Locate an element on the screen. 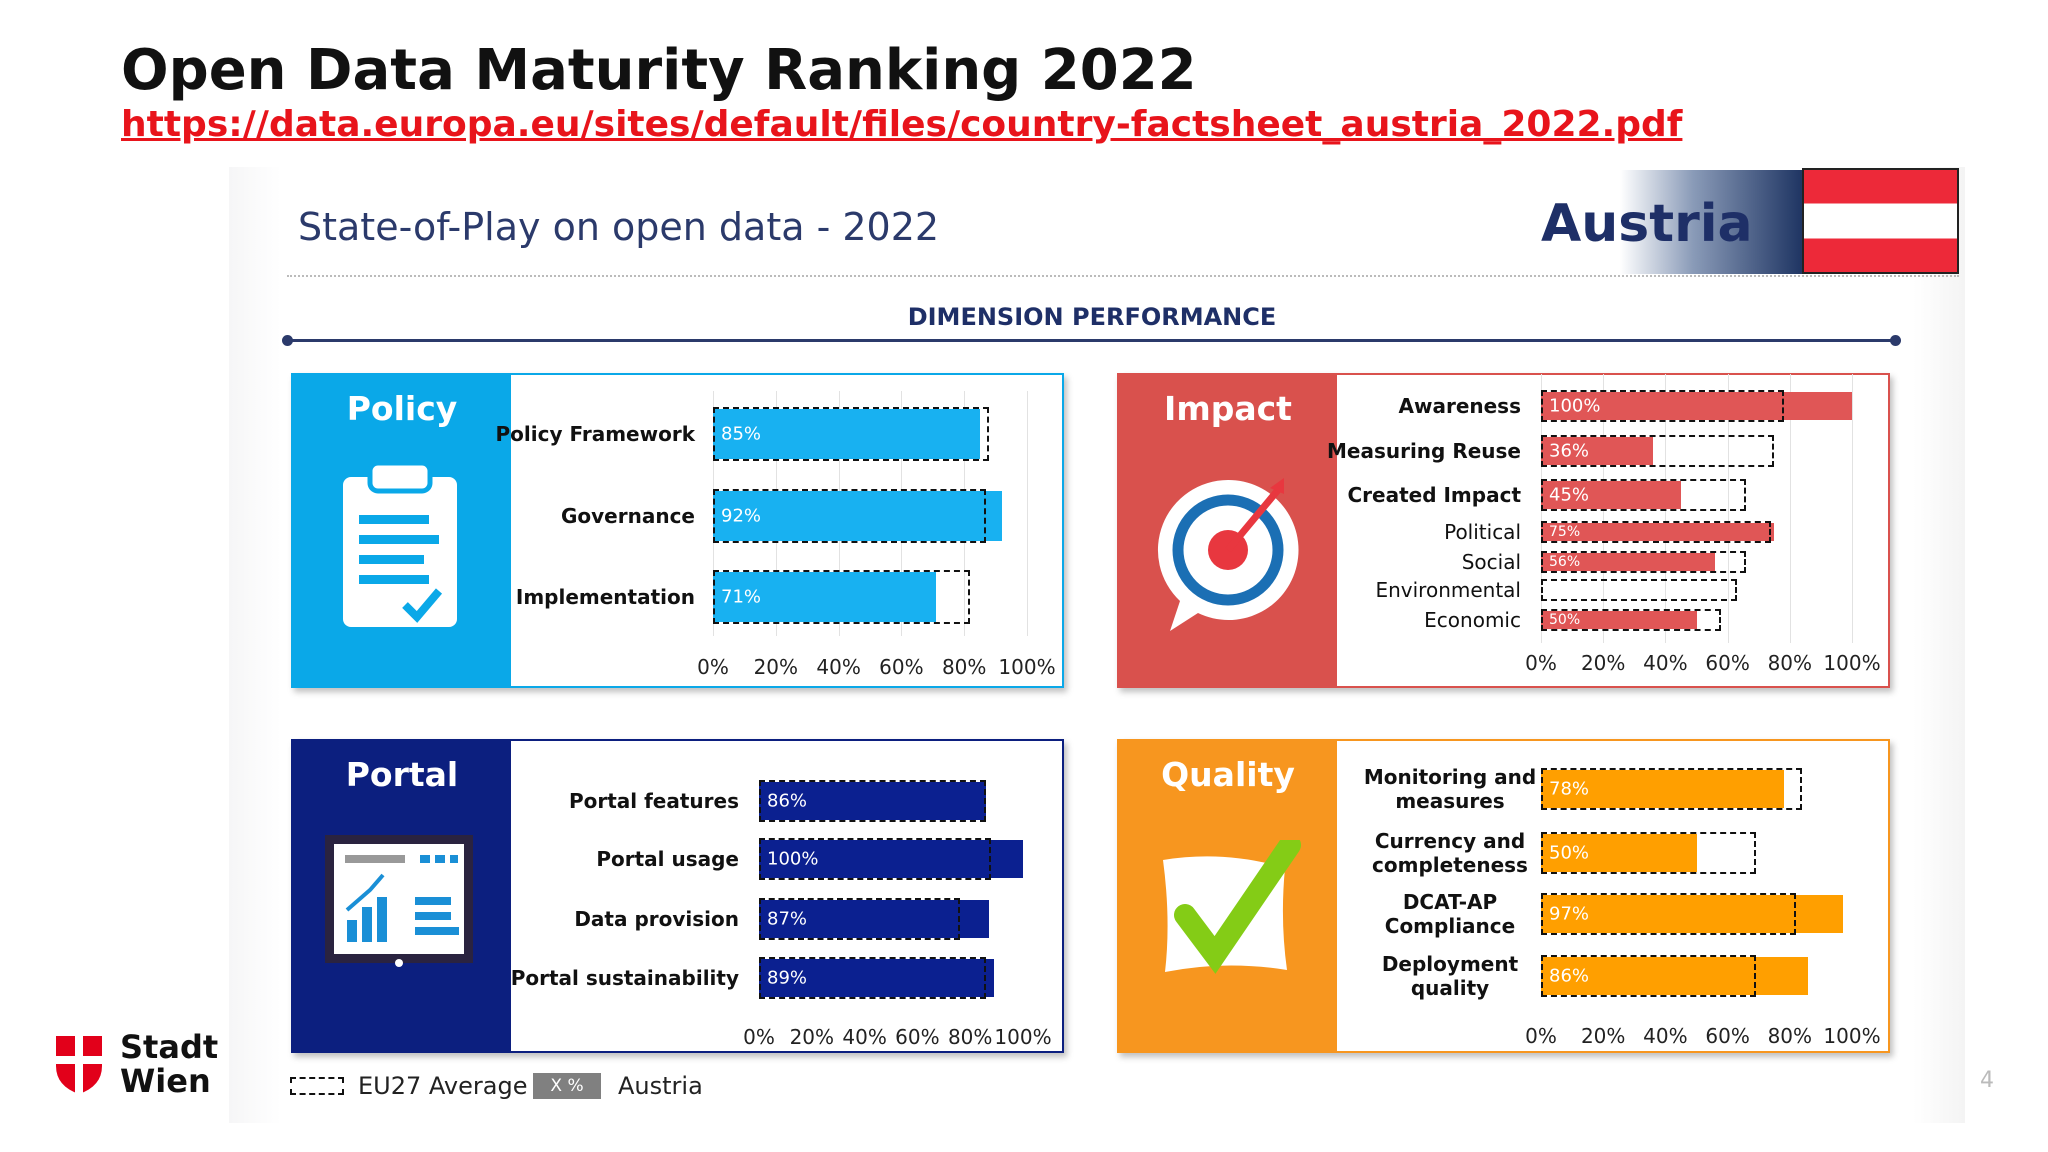 The image size is (2048, 1152). category-label: Measuring Reuse is located at coordinates (1423, 451).